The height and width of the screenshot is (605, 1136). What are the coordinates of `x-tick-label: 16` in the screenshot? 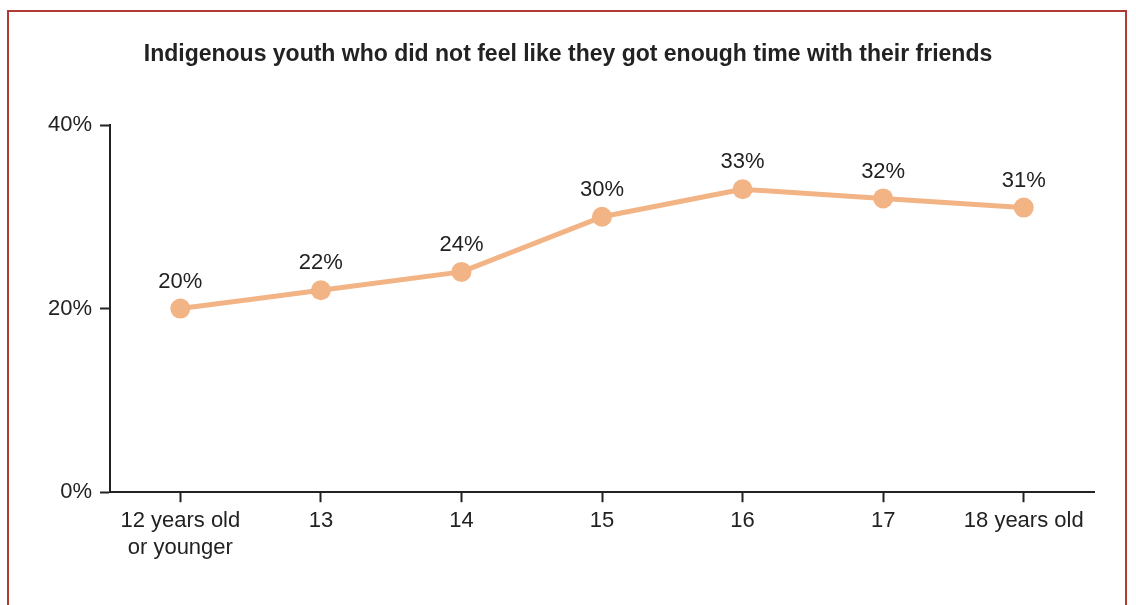 It's located at (742, 520).